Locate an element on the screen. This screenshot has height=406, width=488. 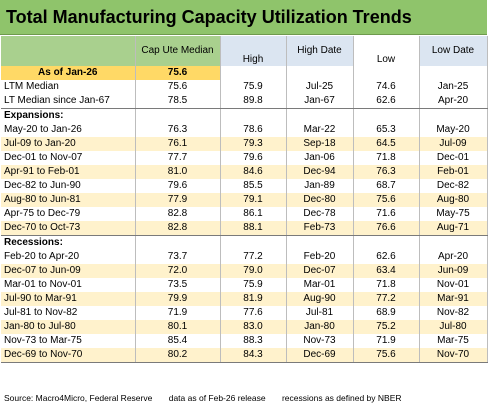
expansion-row: Dec-82 to Jun-90 79.6 85.5 Jan-89 68.7 Dec-82 is located at coordinates (244, 186).